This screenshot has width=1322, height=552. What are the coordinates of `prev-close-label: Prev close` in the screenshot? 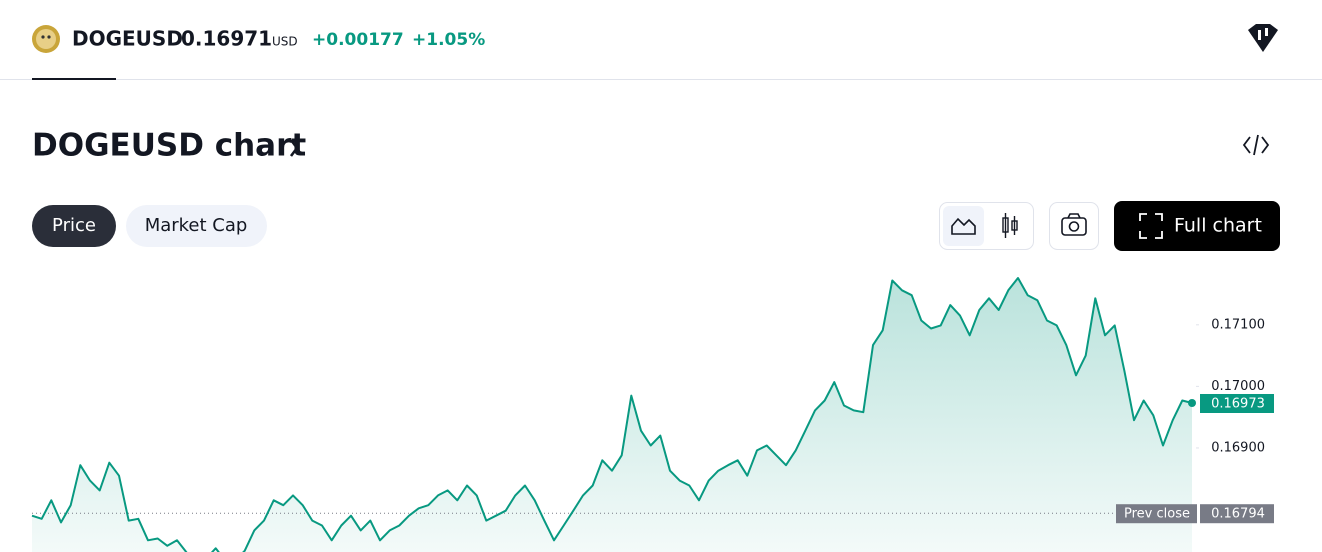 It's located at (1157, 514).